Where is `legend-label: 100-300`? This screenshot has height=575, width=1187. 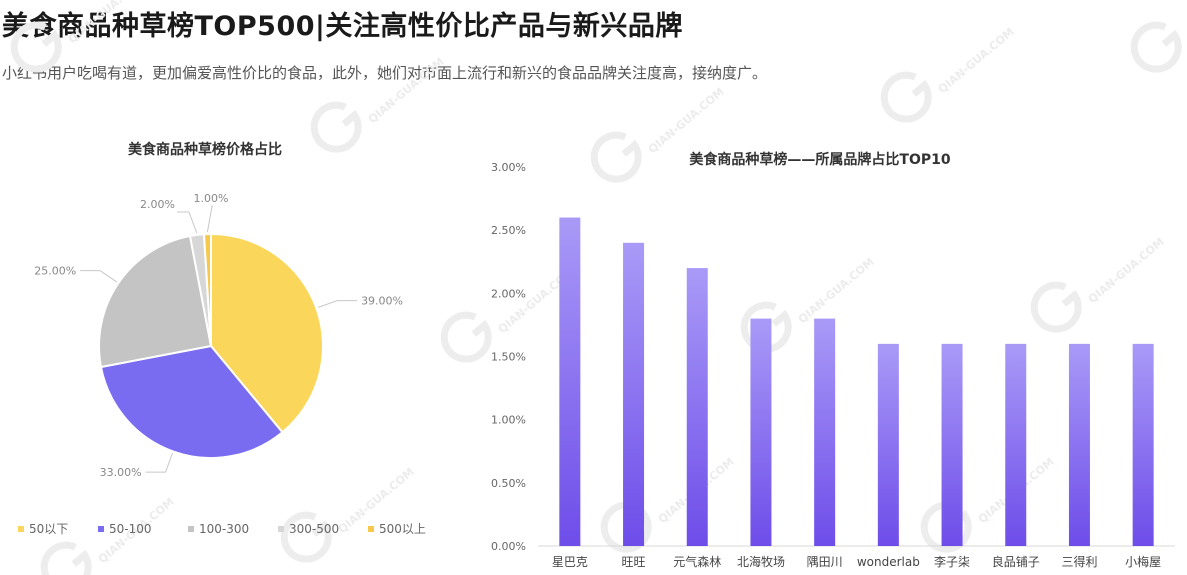 legend-label: 100-300 is located at coordinates (224, 529).